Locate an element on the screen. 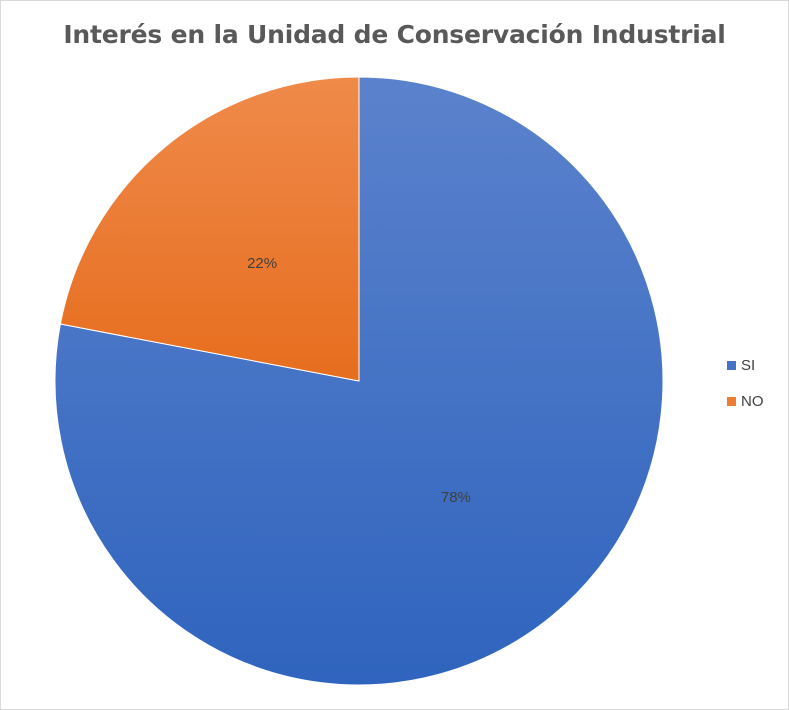 The width and height of the screenshot is (789, 710). data-label-si: 78% is located at coordinates (456, 497).